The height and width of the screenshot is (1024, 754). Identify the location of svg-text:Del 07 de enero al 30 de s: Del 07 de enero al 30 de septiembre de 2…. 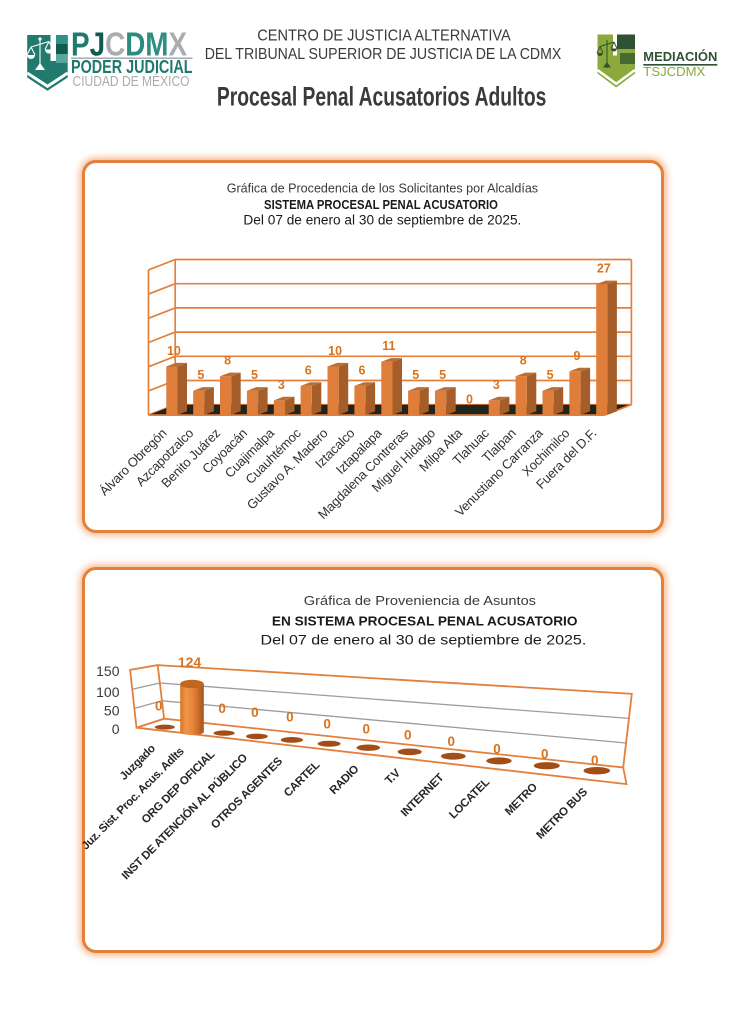
(424, 640).